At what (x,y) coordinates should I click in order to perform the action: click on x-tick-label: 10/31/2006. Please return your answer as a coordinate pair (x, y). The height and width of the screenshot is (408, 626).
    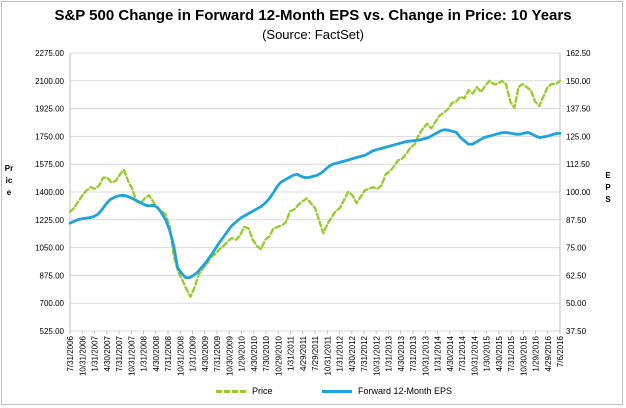
    Looking at the image, I should click on (82, 355).